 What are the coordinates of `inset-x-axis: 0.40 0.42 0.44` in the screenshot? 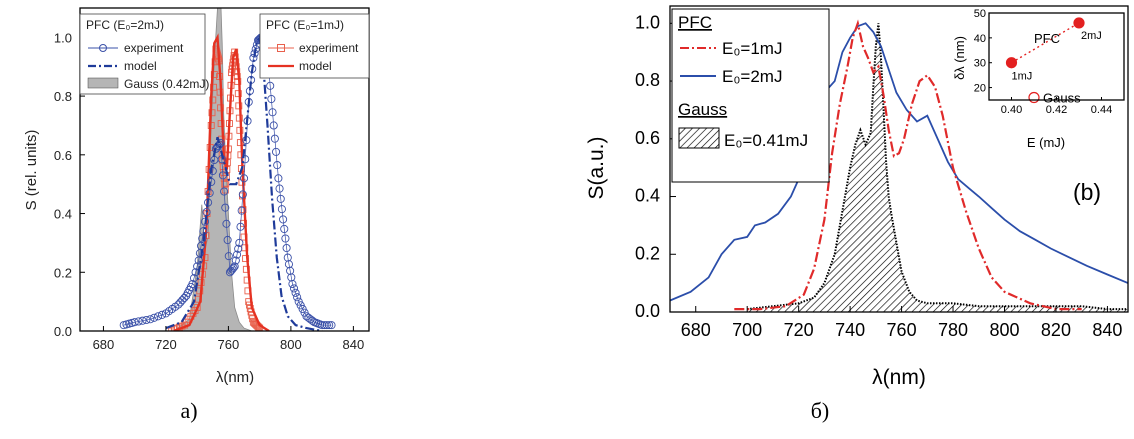 It's located at (1056, 106).